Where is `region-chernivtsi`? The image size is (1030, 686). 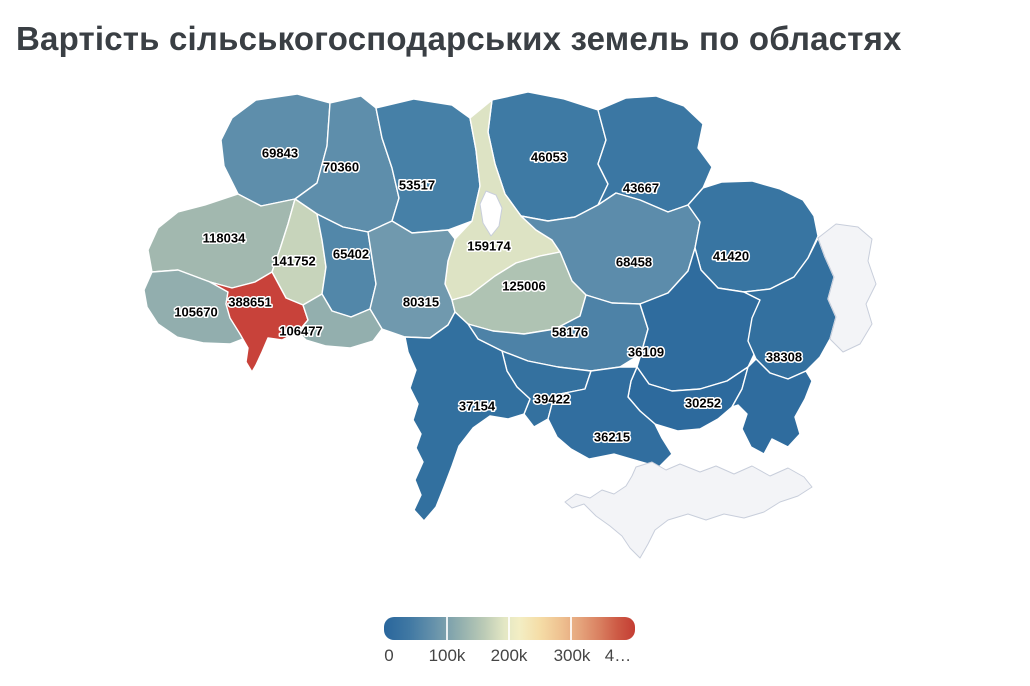 region-chernivtsi is located at coordinates (340, 321).